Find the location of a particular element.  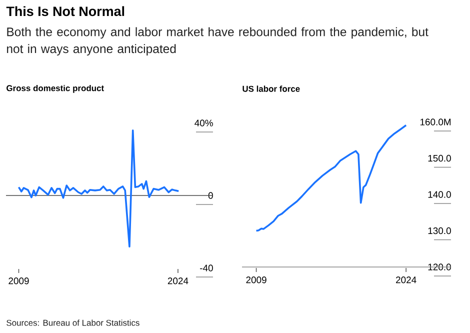

y-tick-label: 0 is located at coordinates (210, 195).